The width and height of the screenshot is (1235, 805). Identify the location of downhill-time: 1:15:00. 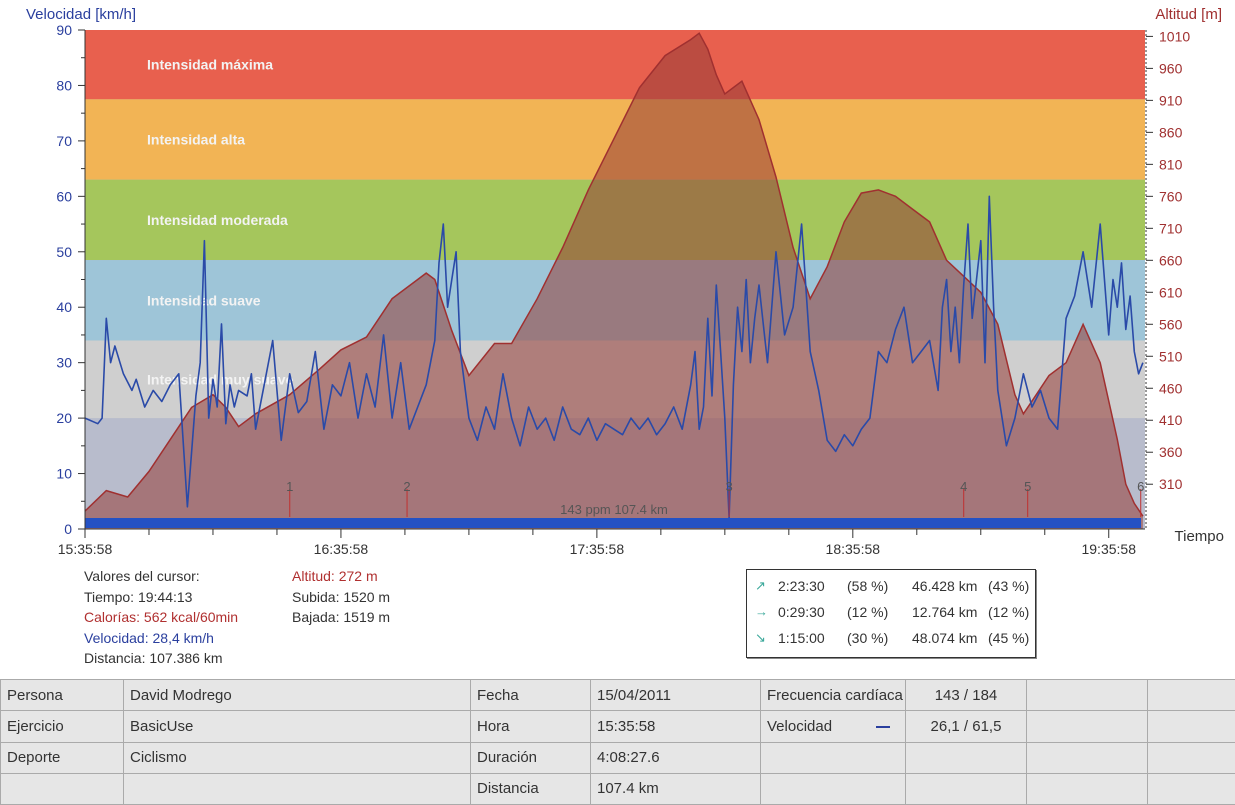
(801, 638).